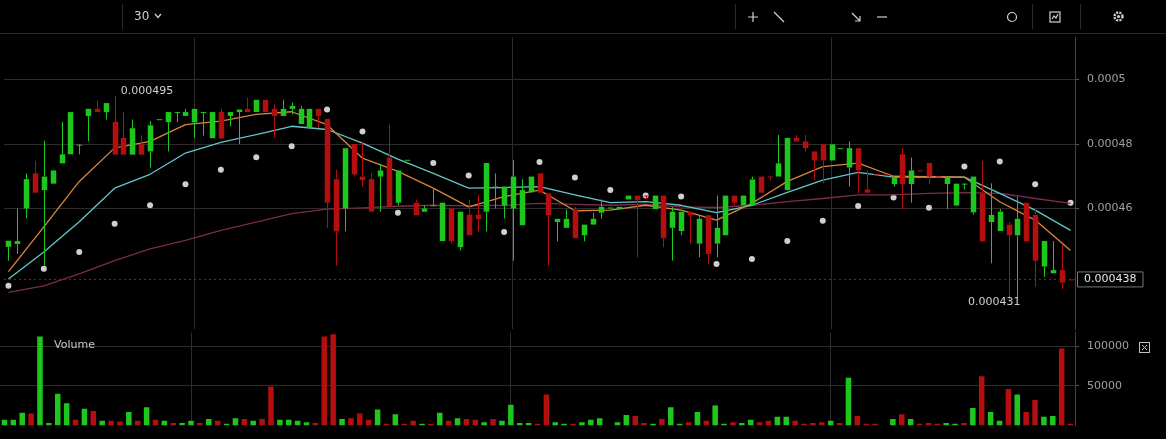 The image size is (1166, 439). What do you see at coordinates (994, 301) in the screenshot?
I see `annotation: 0.000431` at bounding box center [994, 301].